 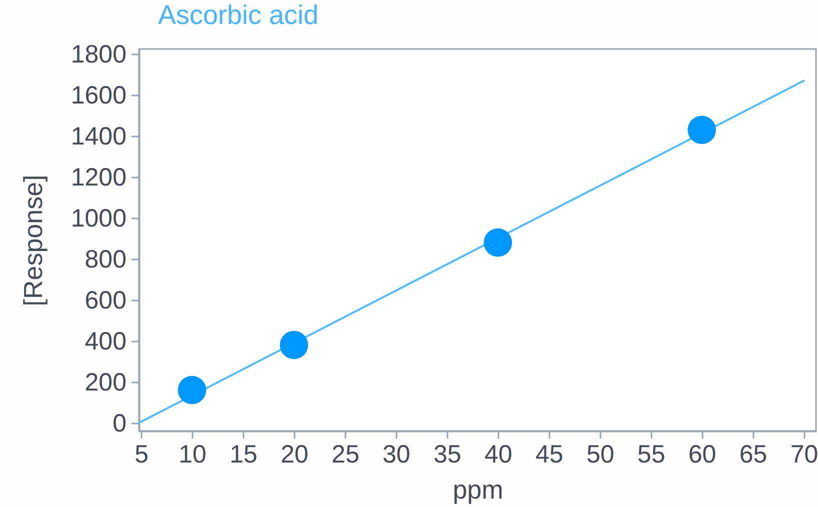 I want to click on y-tick-label: 1000, so click(x=98, y=218).